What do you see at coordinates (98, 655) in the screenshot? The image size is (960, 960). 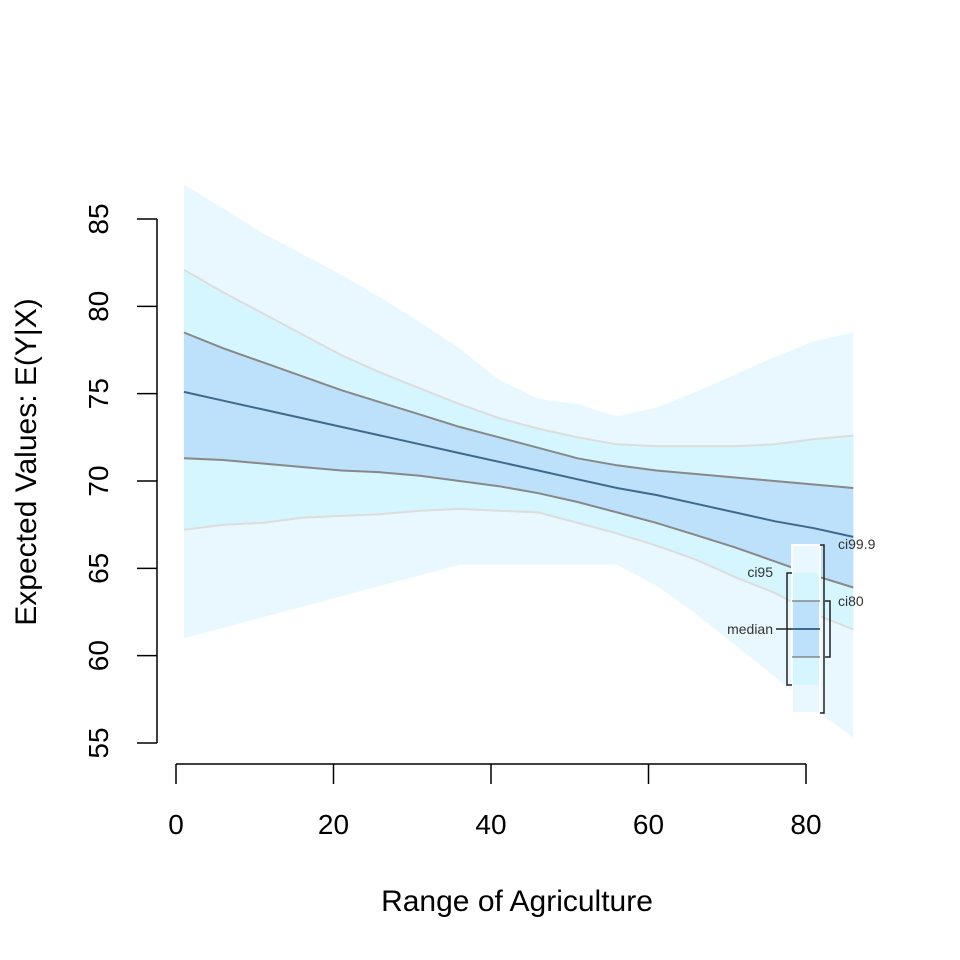 I see `y-tick-label: 60` at bounding box center [98, 655].